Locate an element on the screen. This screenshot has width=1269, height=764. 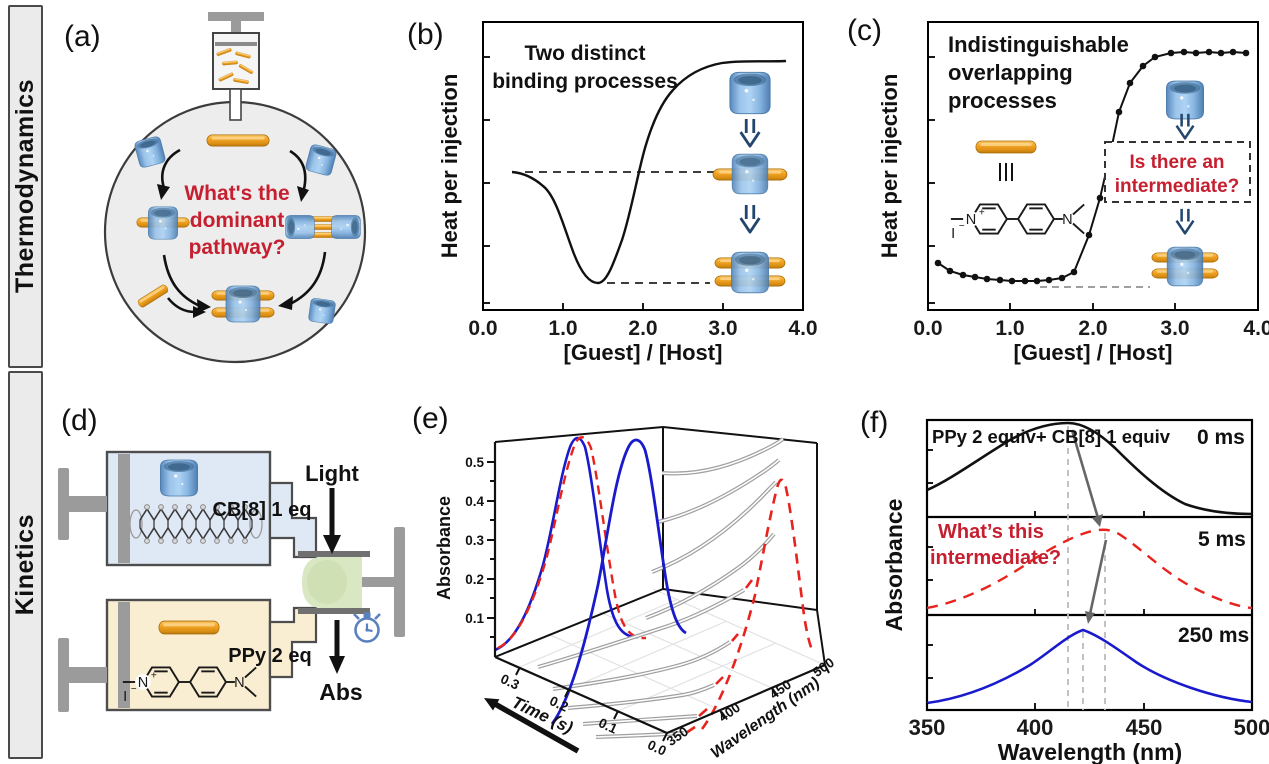
guest-rod-icon is located at coordinates (238, 140).